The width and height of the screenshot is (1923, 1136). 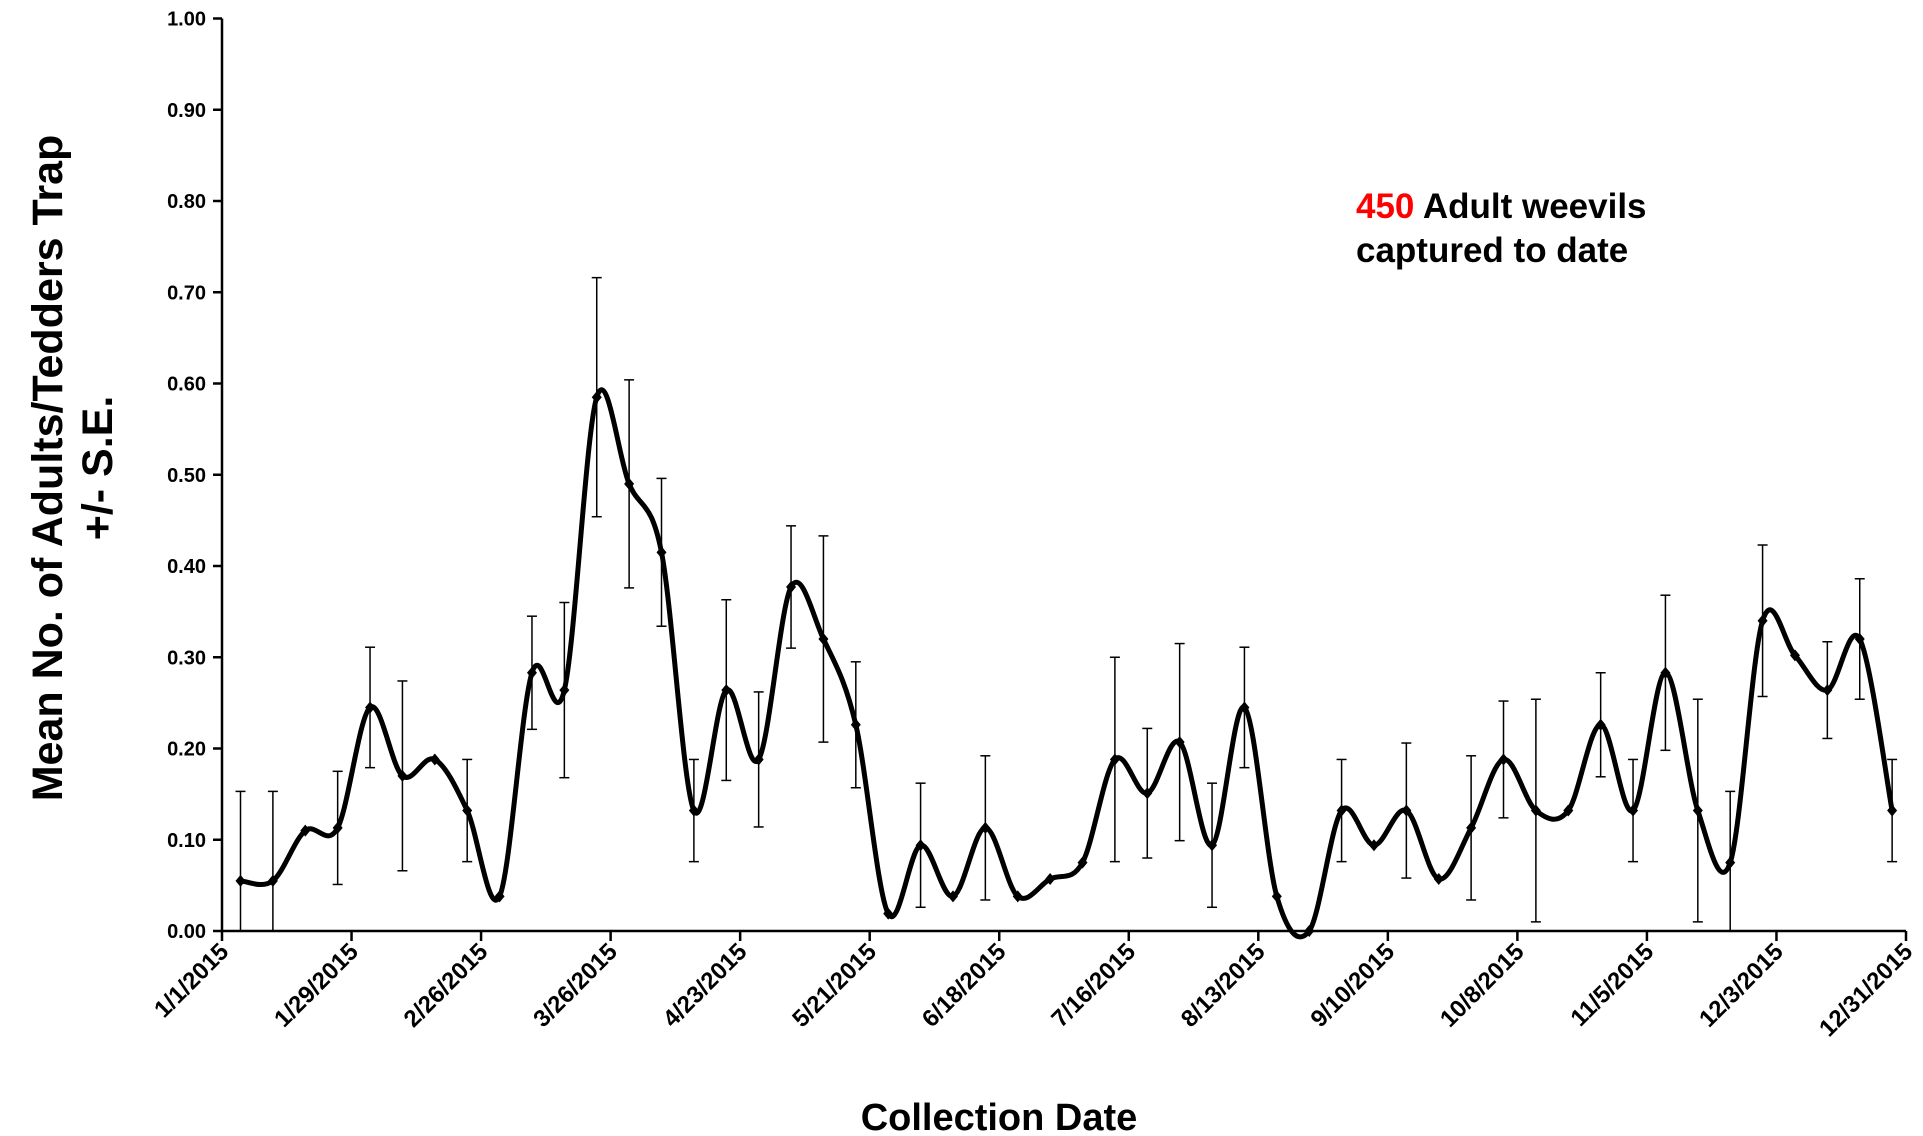 I want to click on x-tick-label: 10/8/2015, so click(x=1482, y=985).